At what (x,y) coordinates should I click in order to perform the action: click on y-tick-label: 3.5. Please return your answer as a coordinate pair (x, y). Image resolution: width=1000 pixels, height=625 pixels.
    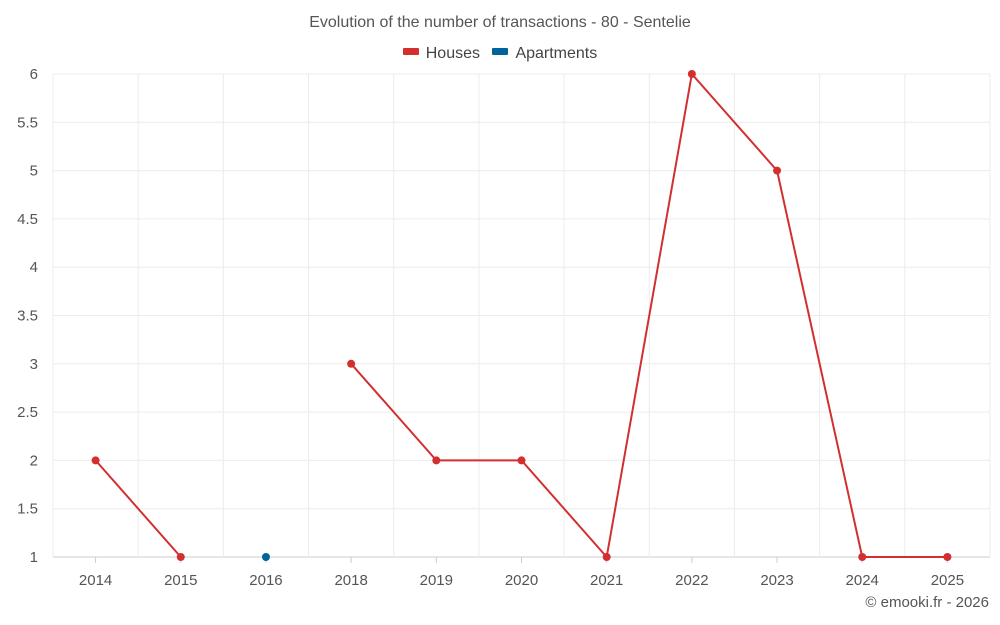
    Looking at the image, I should click on (27, 316).